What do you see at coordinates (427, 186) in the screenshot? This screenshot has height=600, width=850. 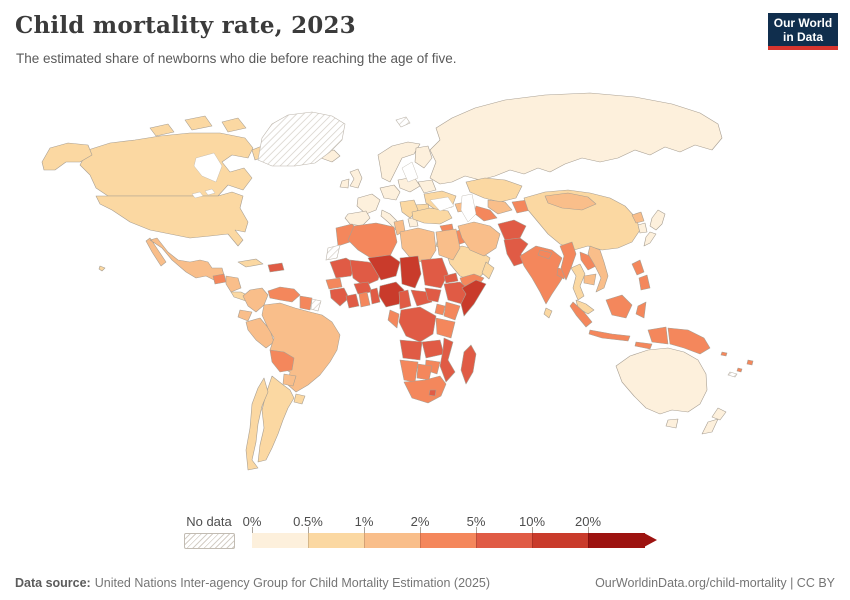 I see `country-belarus` at bounding box center [427, 186].